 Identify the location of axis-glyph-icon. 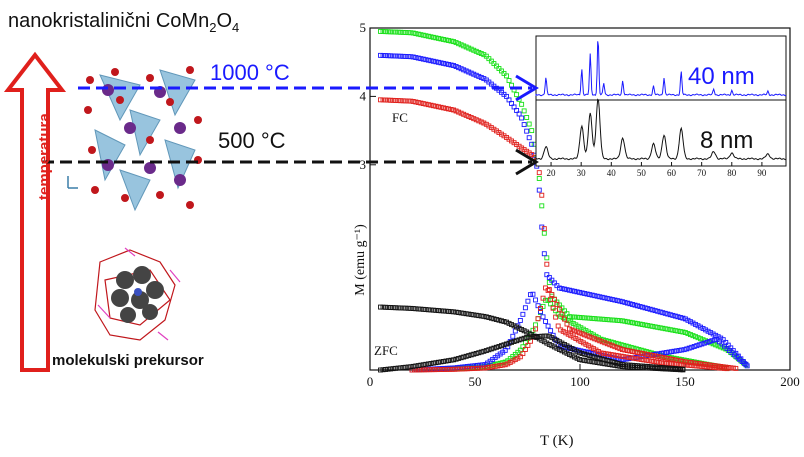
(73, 182).